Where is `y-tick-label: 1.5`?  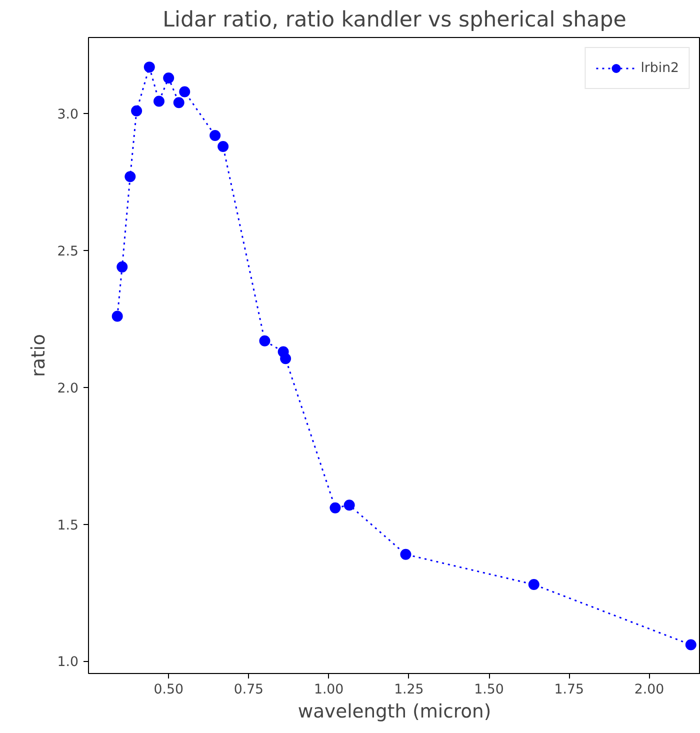 y-tick-label: 1.5 is located at coordinates (68, 526).